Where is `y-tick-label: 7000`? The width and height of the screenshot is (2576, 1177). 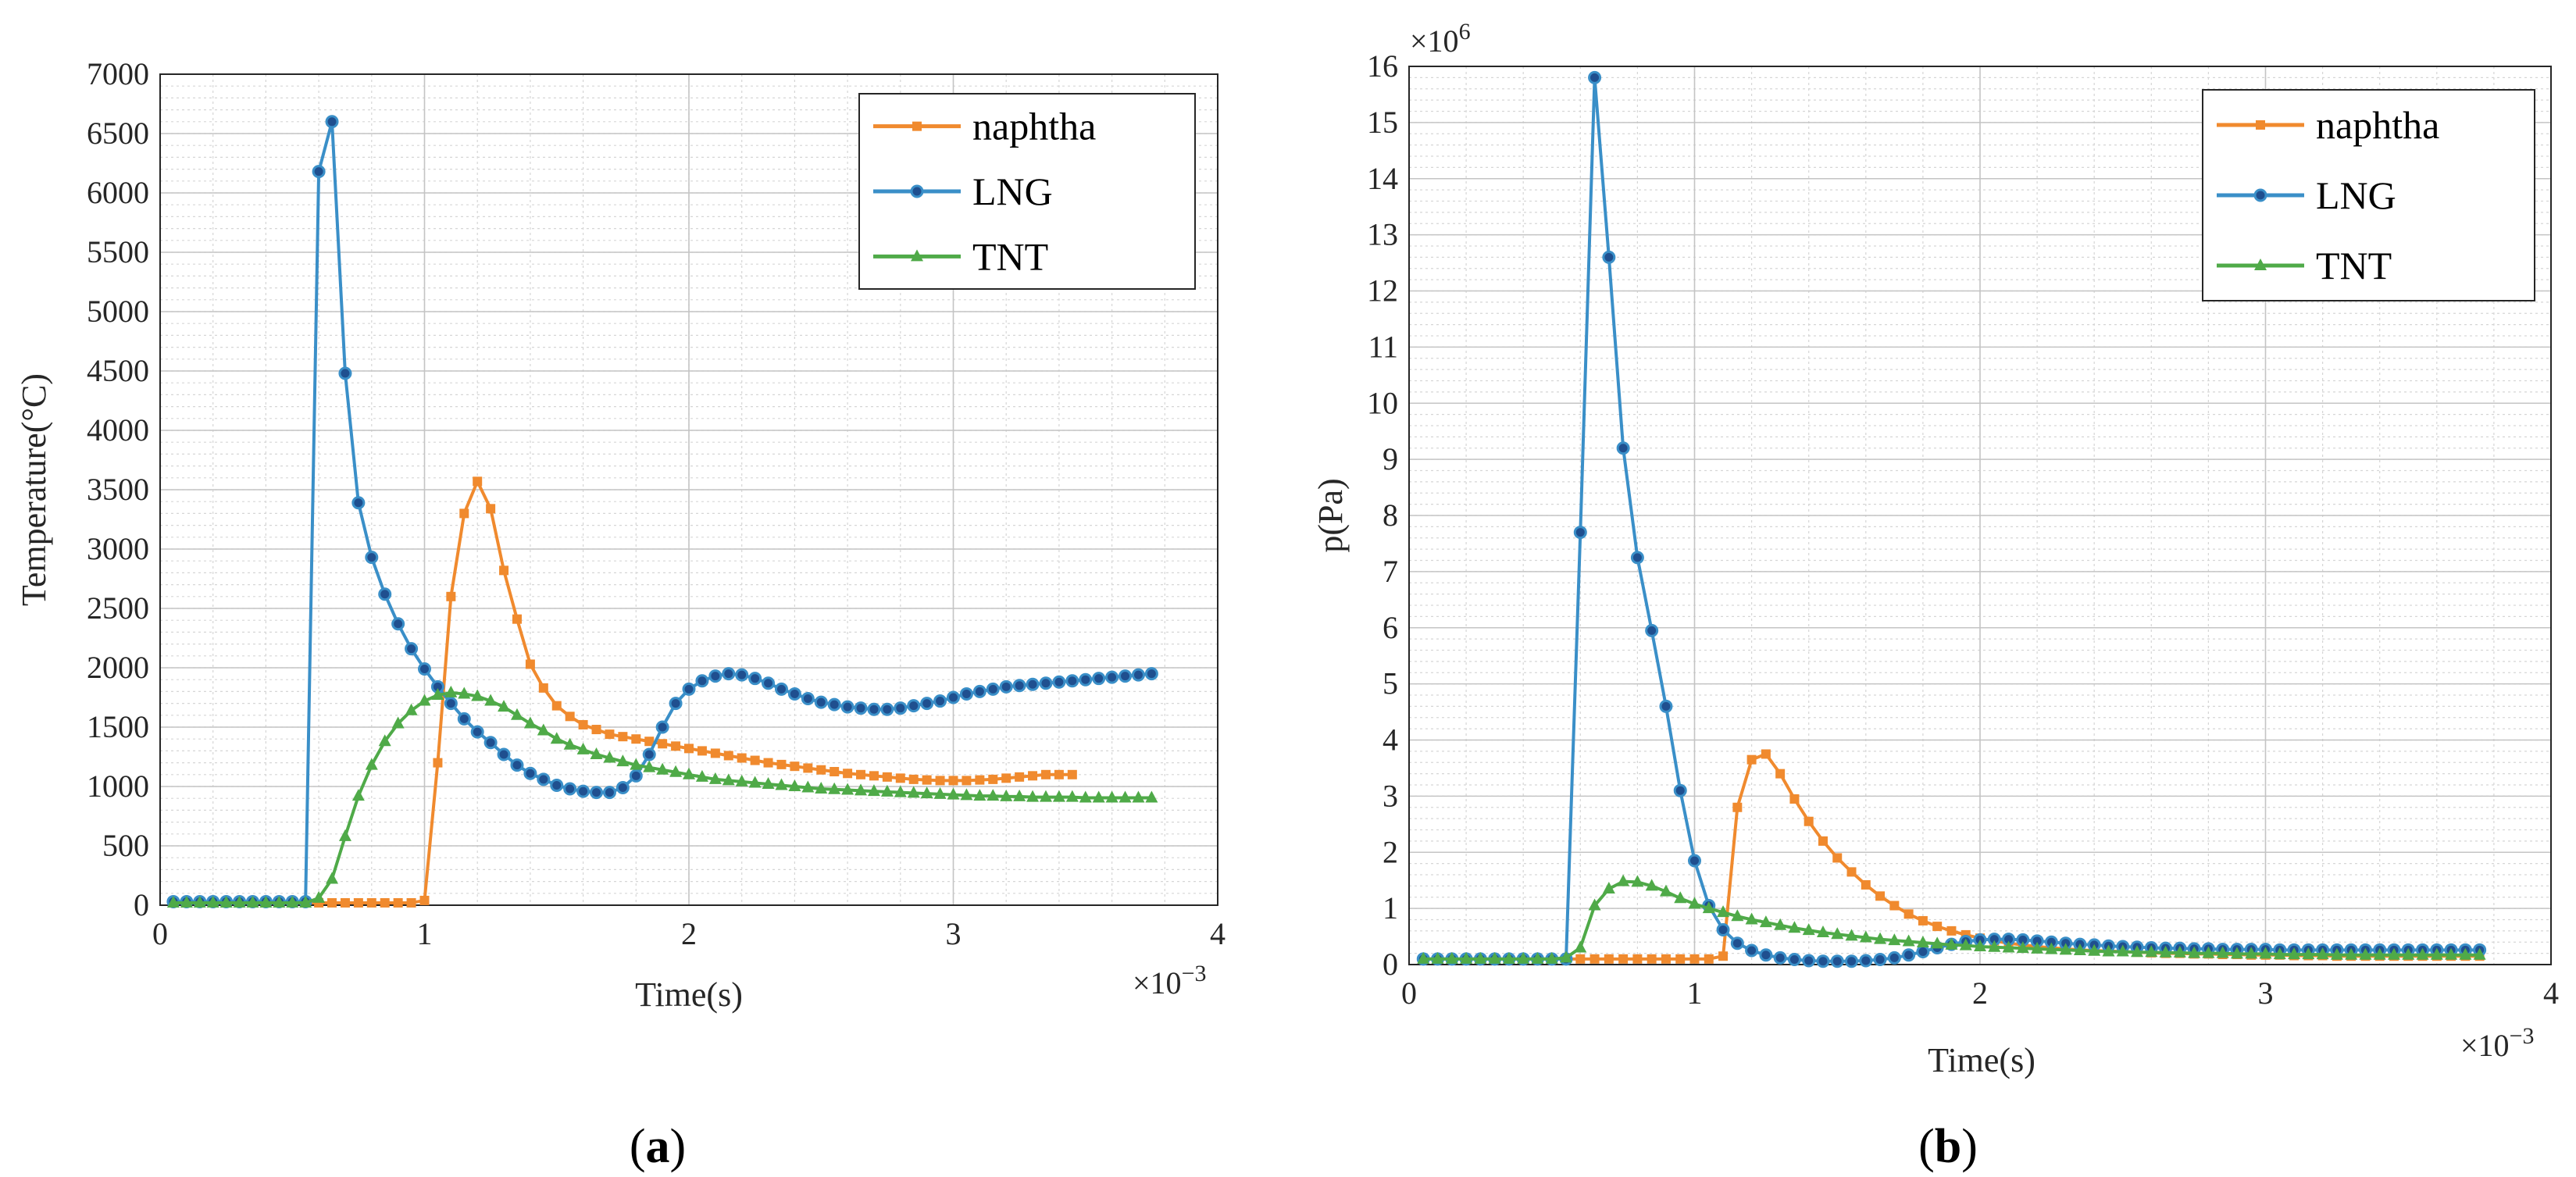
y-tick-label: 7000 is located at coordinates (118, 73).